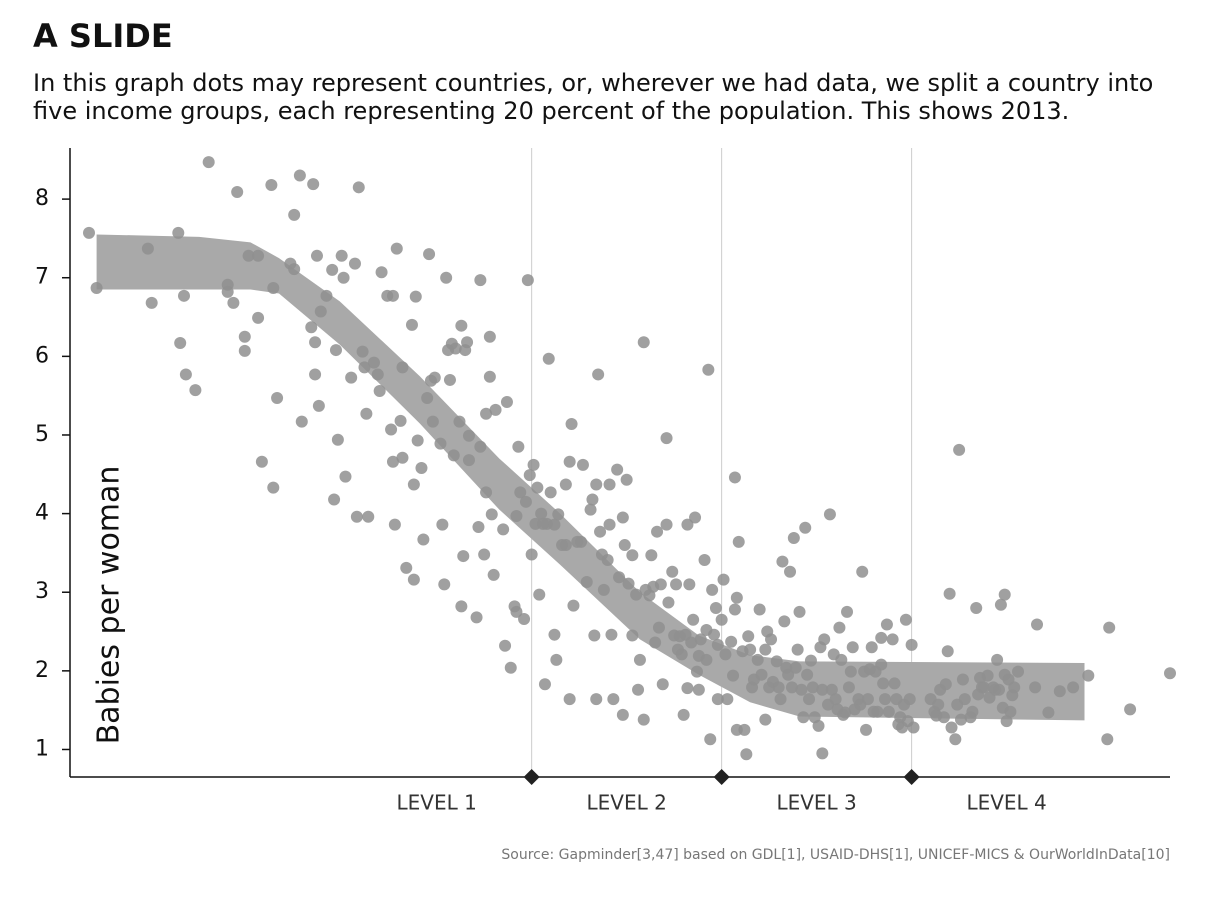 The width and height of the screenshot is (1210, 920). What do you see at coordinates (42, 434) in the screenshot?
I see `y-tick-label: 5` at bounding box center [42, 434].